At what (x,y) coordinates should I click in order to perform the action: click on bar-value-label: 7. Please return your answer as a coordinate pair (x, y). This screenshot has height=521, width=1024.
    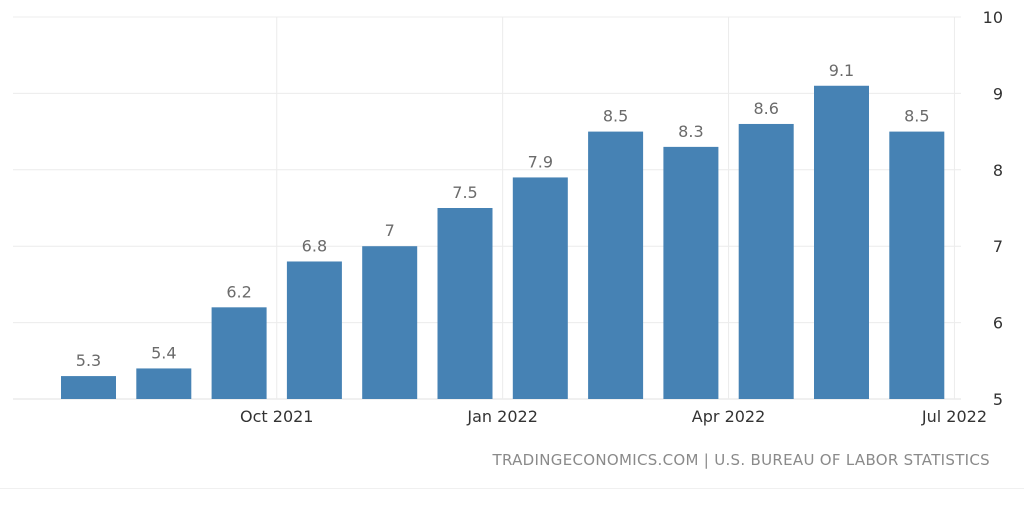
    Looking at the image, I should click on (390, 230).